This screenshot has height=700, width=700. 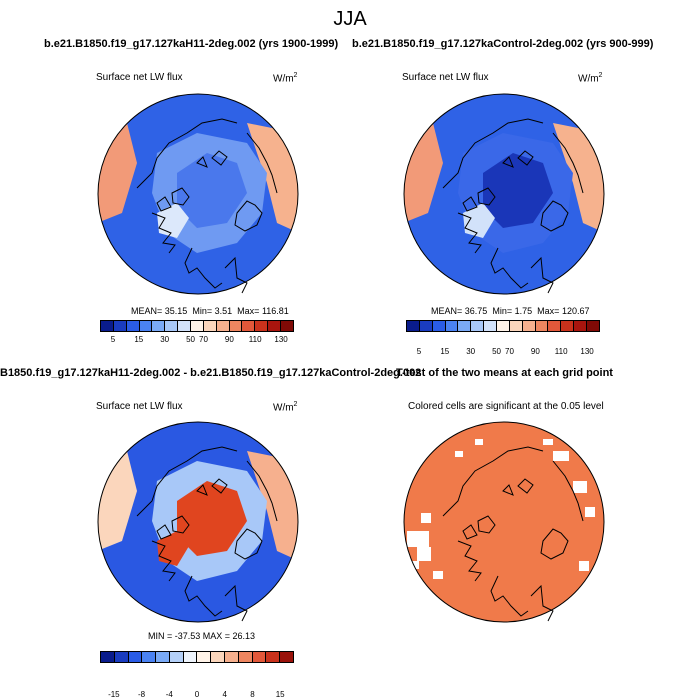 I want to click on panel-1-units: W/m2, so click(x=285, y=78).